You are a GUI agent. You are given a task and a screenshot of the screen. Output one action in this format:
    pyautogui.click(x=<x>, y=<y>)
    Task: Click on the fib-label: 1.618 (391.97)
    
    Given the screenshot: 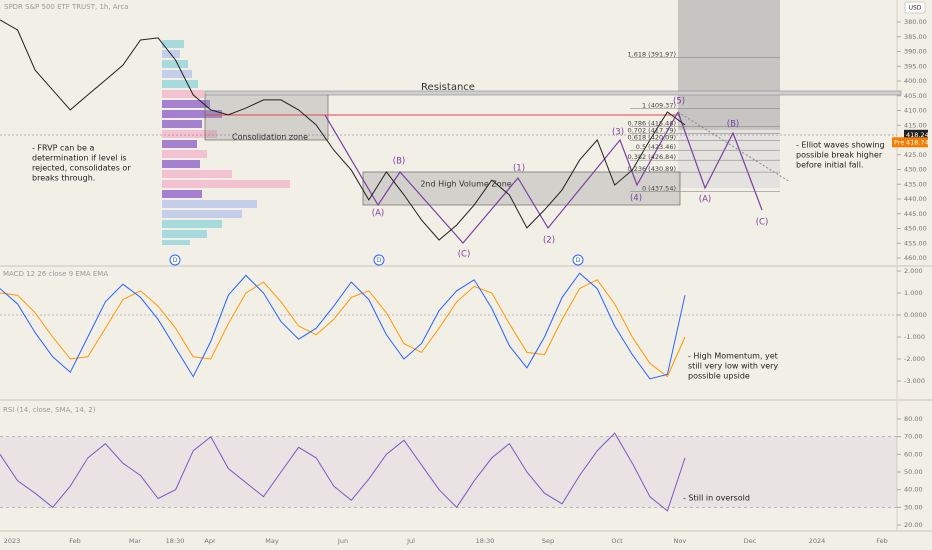 What is the action you would take?
    pyautogui.click(x=652, y=54)
    